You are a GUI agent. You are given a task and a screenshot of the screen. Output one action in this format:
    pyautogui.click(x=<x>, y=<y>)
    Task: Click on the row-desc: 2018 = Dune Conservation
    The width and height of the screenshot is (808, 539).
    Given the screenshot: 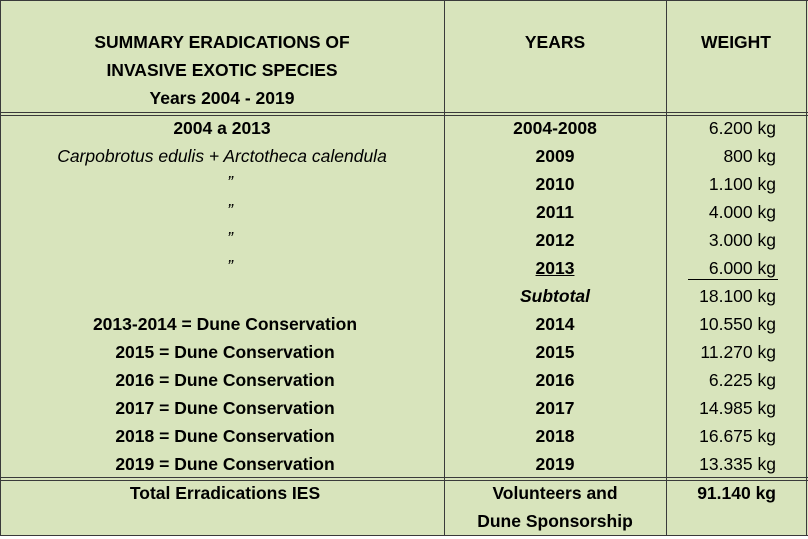 What is the action you would take?
    pyautogui.click(x=225, y=435)
    